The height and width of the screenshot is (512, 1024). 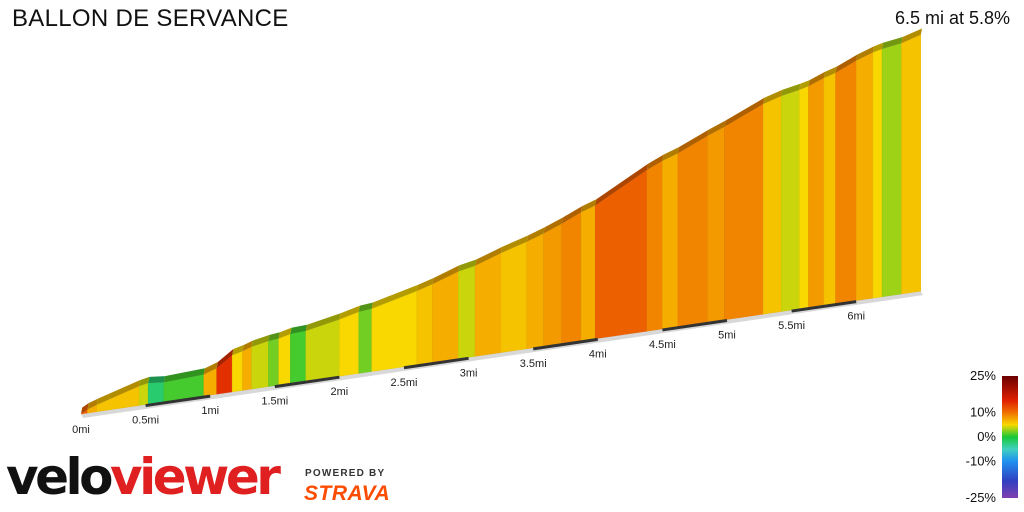 I want to click on veloviewer-logo-part-a: velo, so click(x=60, y=477).